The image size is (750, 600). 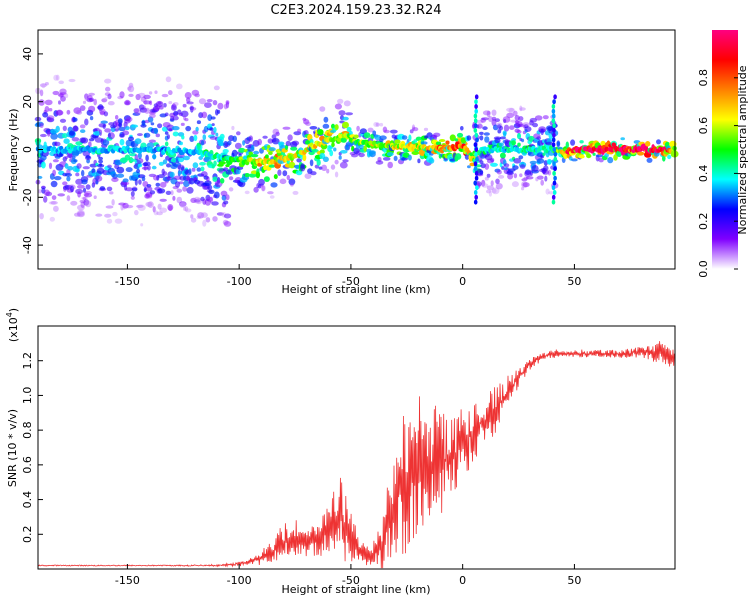 What do you see at coordinates (355, 289) in the screenshot?
I see `spectrogram-x-label: Height of straight line (km)` at bounding box center [355, 289].